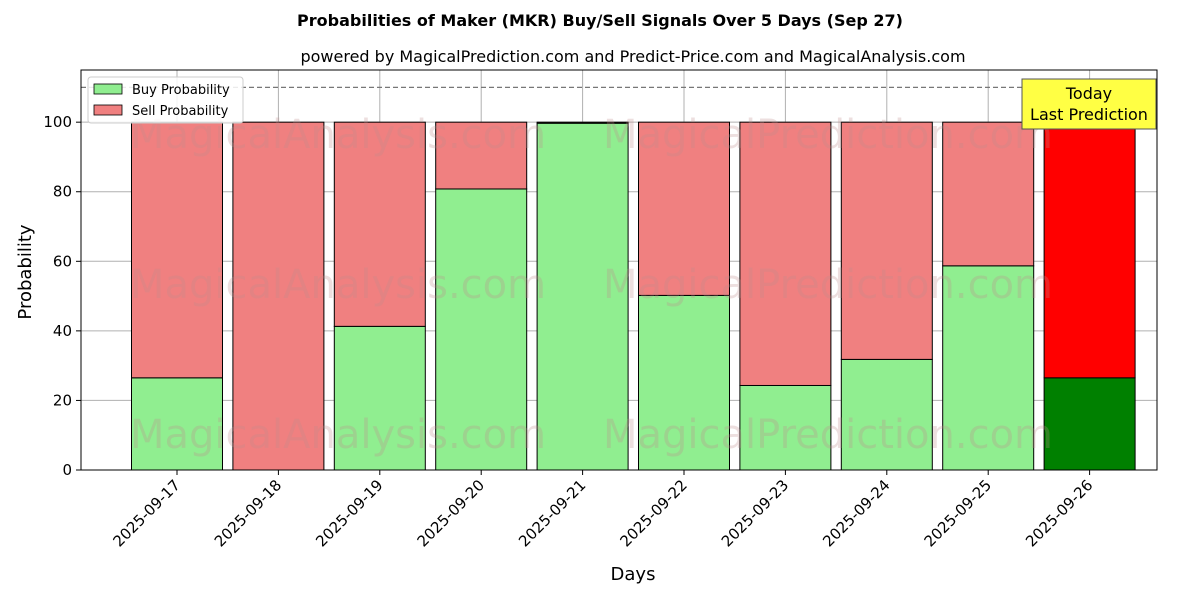 This screenshot has height=600, width=1200. Describe the element at coordinates (181, 90) in the screenshot. I see `legend-label-buy: Buy Probability` at that location.